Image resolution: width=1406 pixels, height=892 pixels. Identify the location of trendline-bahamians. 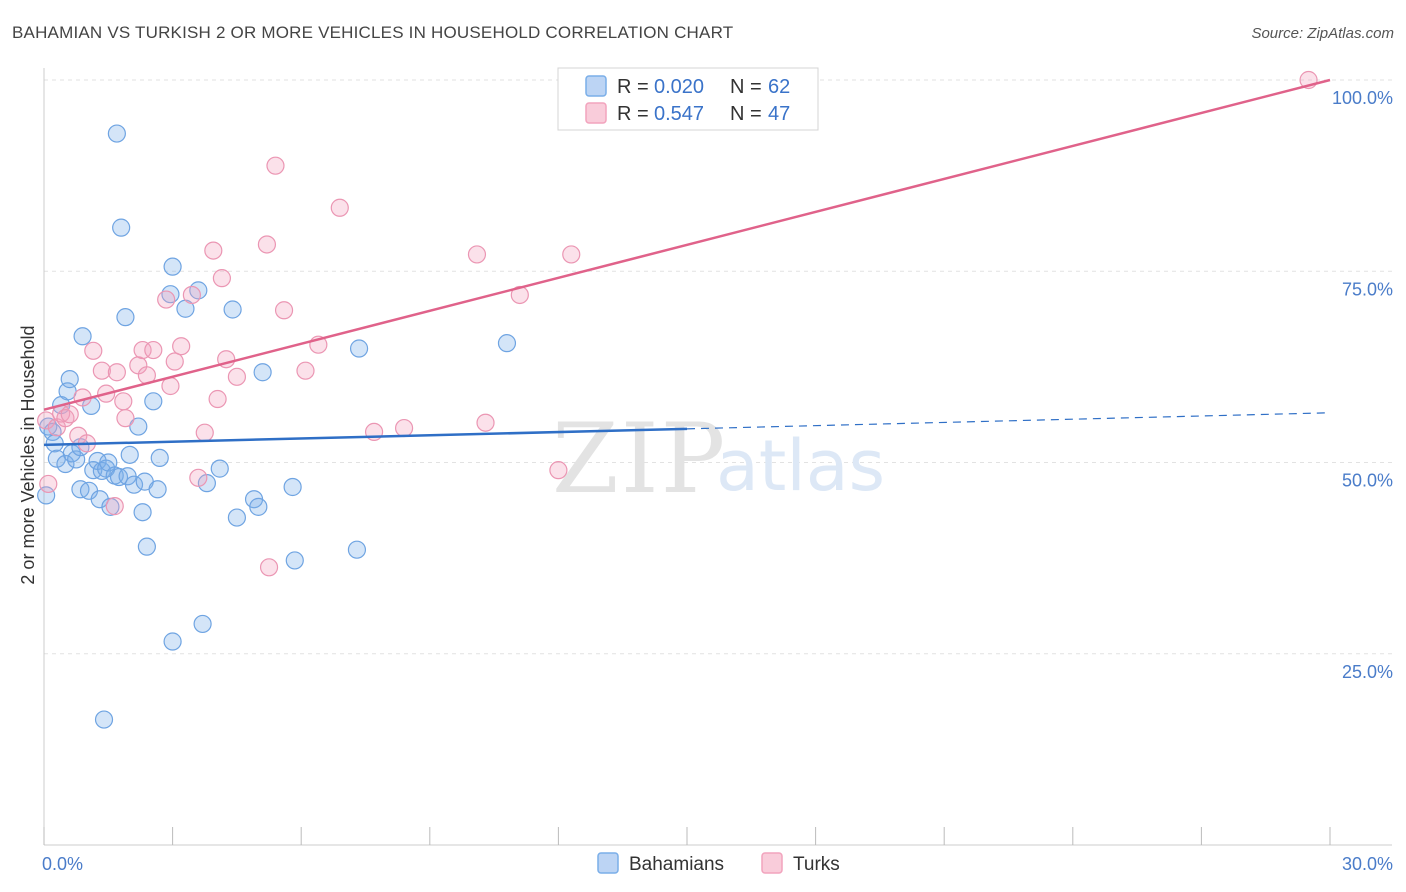
(365, 437).